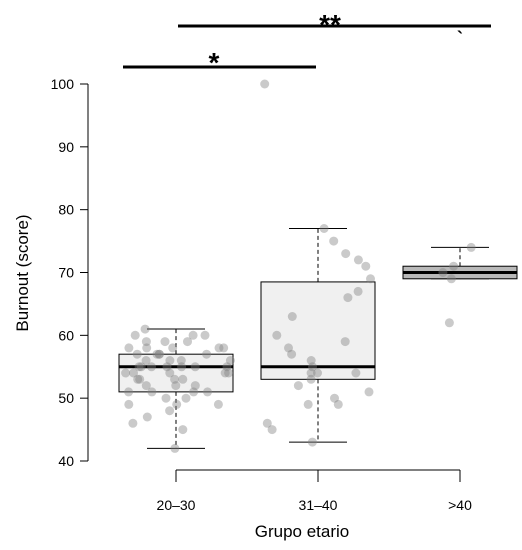 This screenshot has width=522, height=550. Describe the element at coordinates (460, 505) in the screenshot. I see `x-tick-label: >40` at that location.